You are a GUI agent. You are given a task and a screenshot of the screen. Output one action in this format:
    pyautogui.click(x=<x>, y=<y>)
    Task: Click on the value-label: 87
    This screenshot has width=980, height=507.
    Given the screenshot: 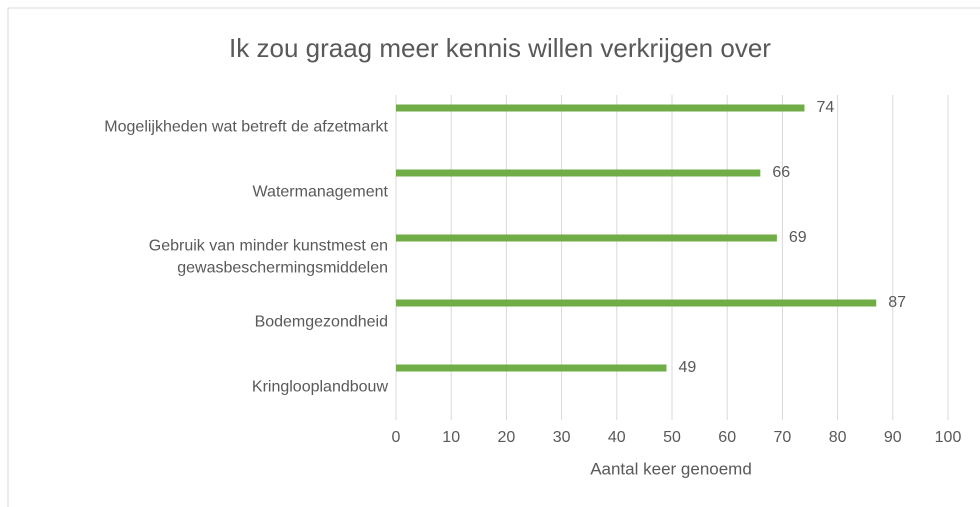 What is the action you would take?
    pyautogui.click(x=897, y=302)
    